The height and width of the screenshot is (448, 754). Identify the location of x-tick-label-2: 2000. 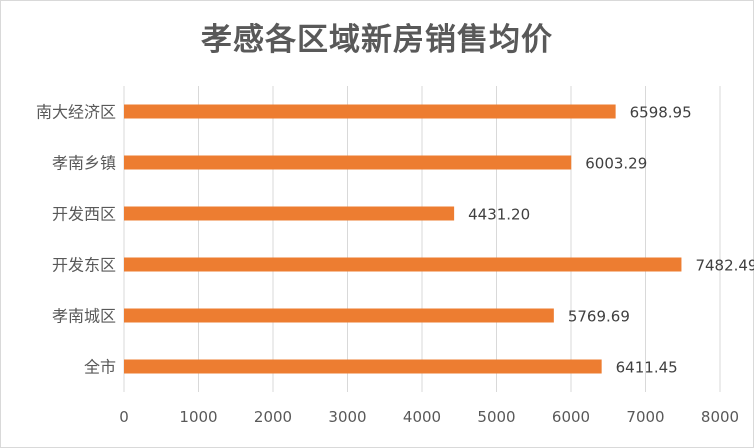
(273, 417).